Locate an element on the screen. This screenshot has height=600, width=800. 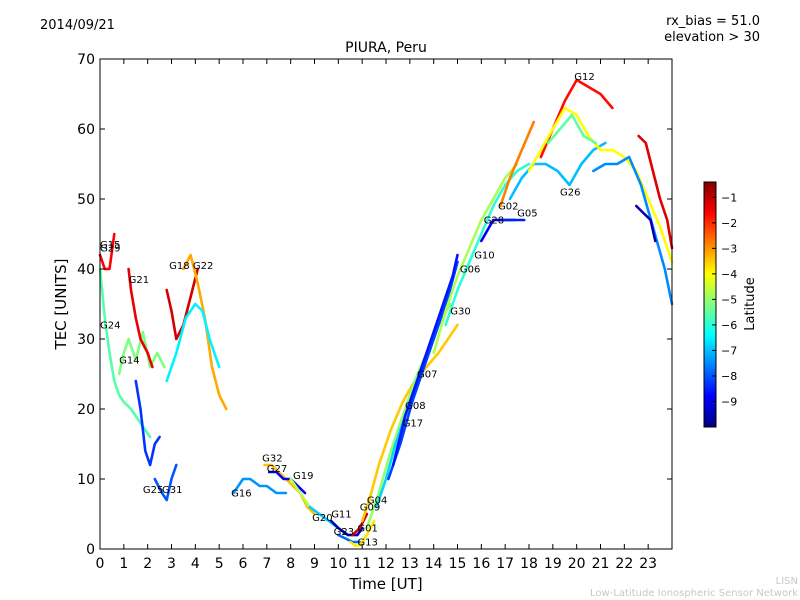
sat-label-g32: G32 is located at coordinates (272, 459).